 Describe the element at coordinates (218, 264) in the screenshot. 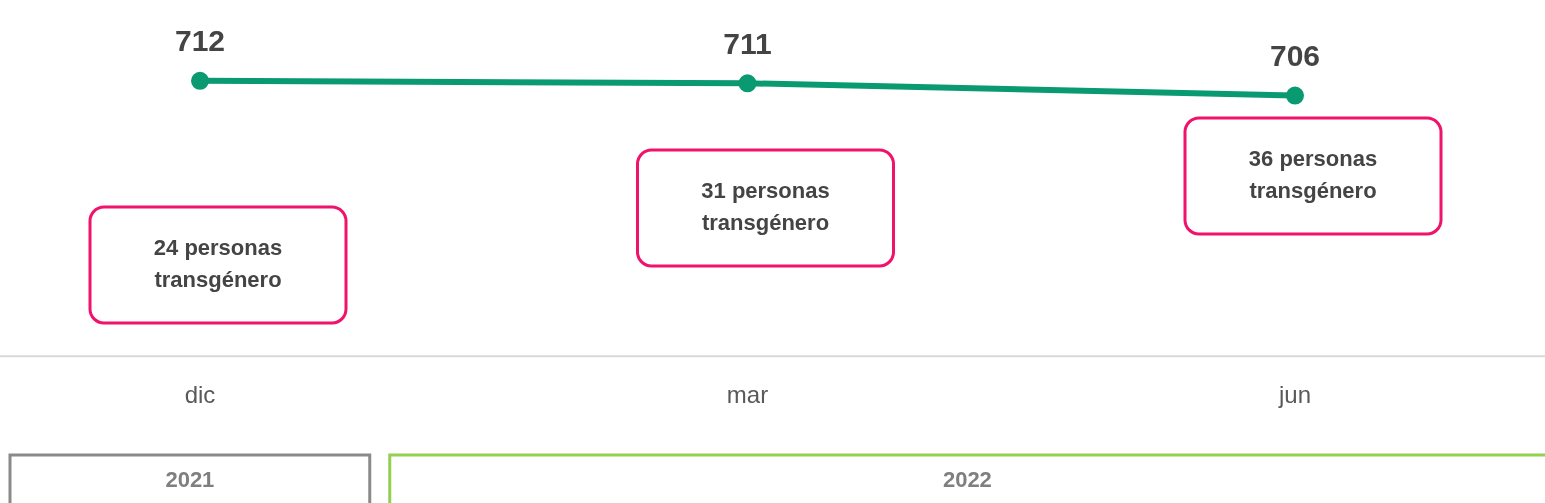

I see `text: 24 personas transgénero` at that location.